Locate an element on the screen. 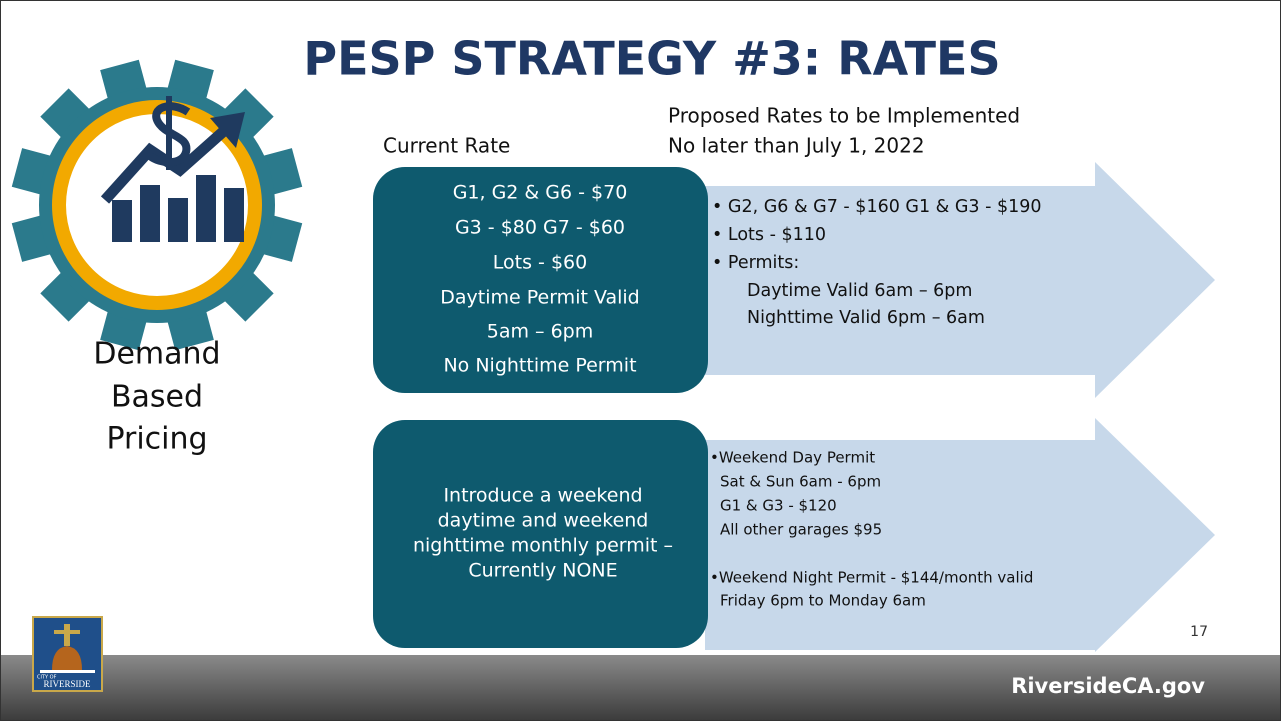 Image resolution: width=1281 pixels, height=721 pixels. proposed-heading: No later than July 1, 2022 is located at coordinates (796, 146).